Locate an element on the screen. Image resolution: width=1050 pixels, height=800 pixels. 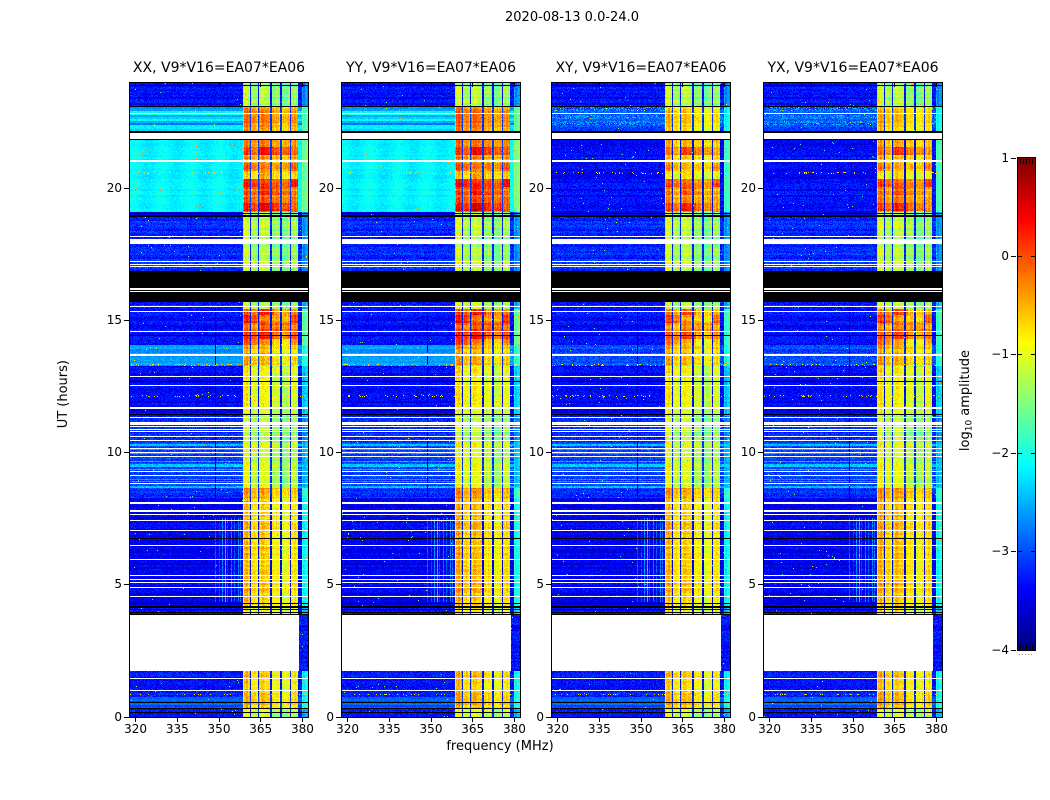
colorbar-tick-label: −3 is located at coordinates (1000, 551).